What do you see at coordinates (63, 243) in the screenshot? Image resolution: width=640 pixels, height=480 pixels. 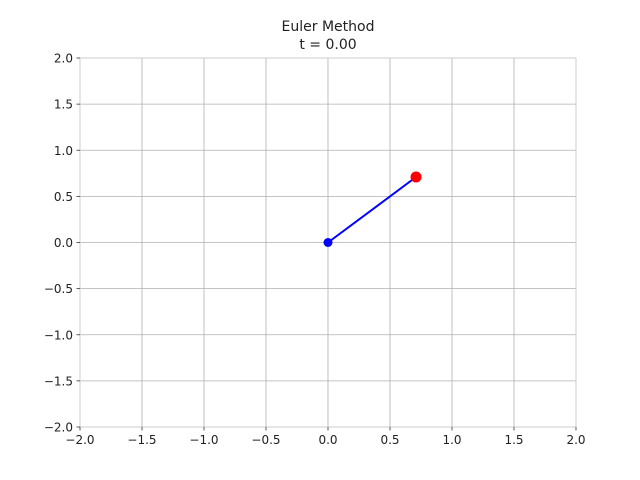 I see `y-tick-label: 0.0` at bounding box center [63, 243].